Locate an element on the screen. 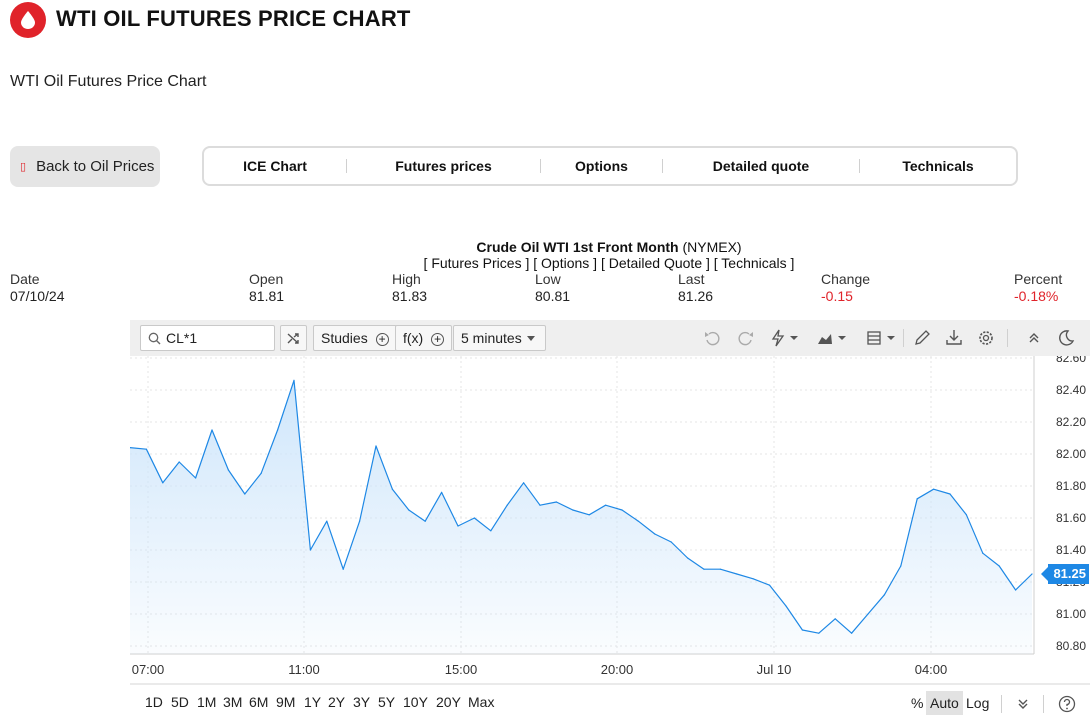 The image size is (1092, 719). quote-header: Crude Oil WTI 1st Front Month (NYMEX) is located at coordinates (546, 247).